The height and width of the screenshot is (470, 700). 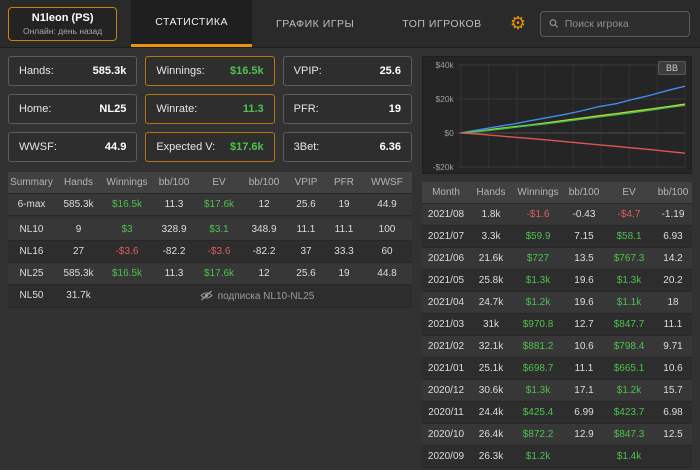 What do you see at coordinates (219, 273) in the screenshot?
I see `cell: $17.6k` at bounding box center [219, 273].